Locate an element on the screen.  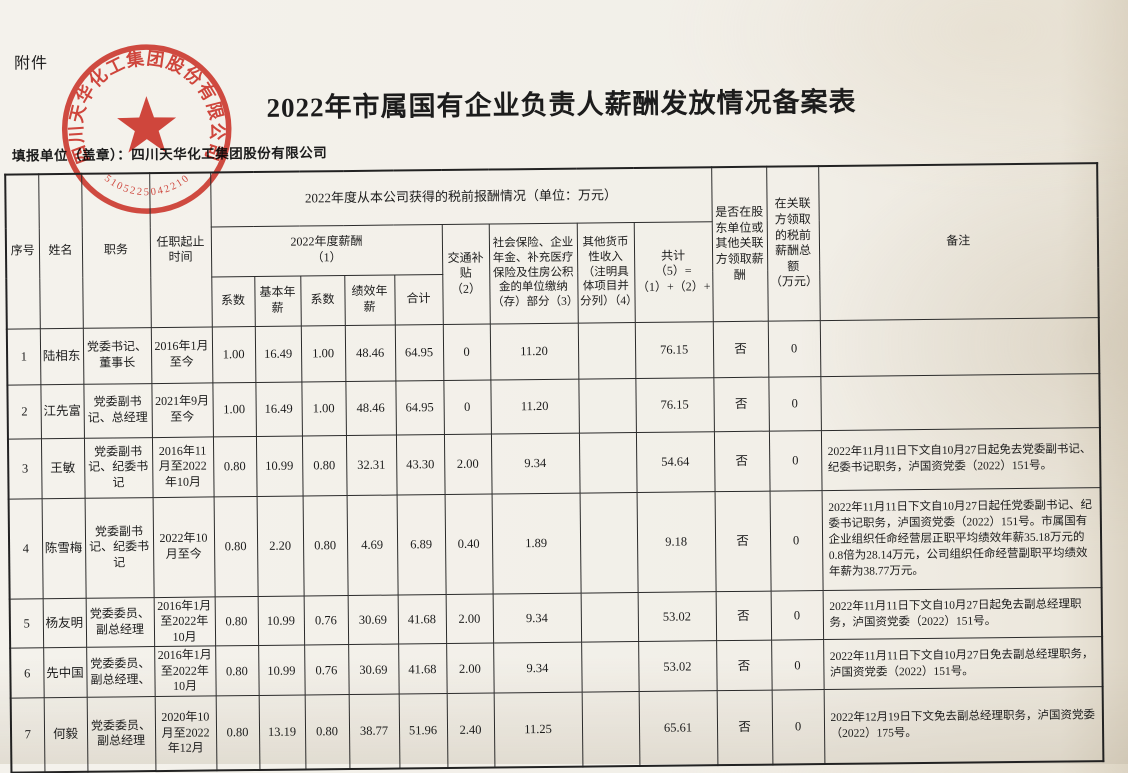
col-header-total: 合计 is located at coordinates (418, 299).